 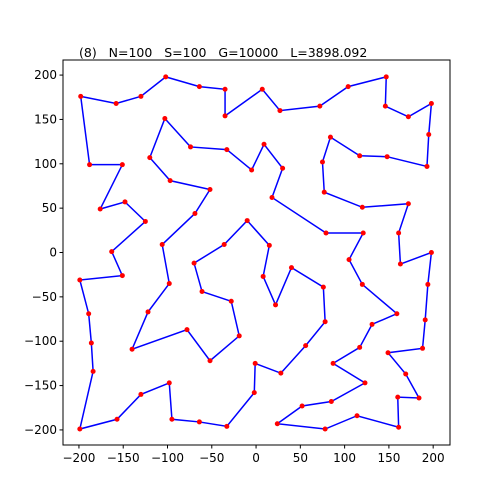 What do you see at coordinates (300, 458) in the screenshot?
I see `x-tick-label: 50` at bounding box center [300, 458].